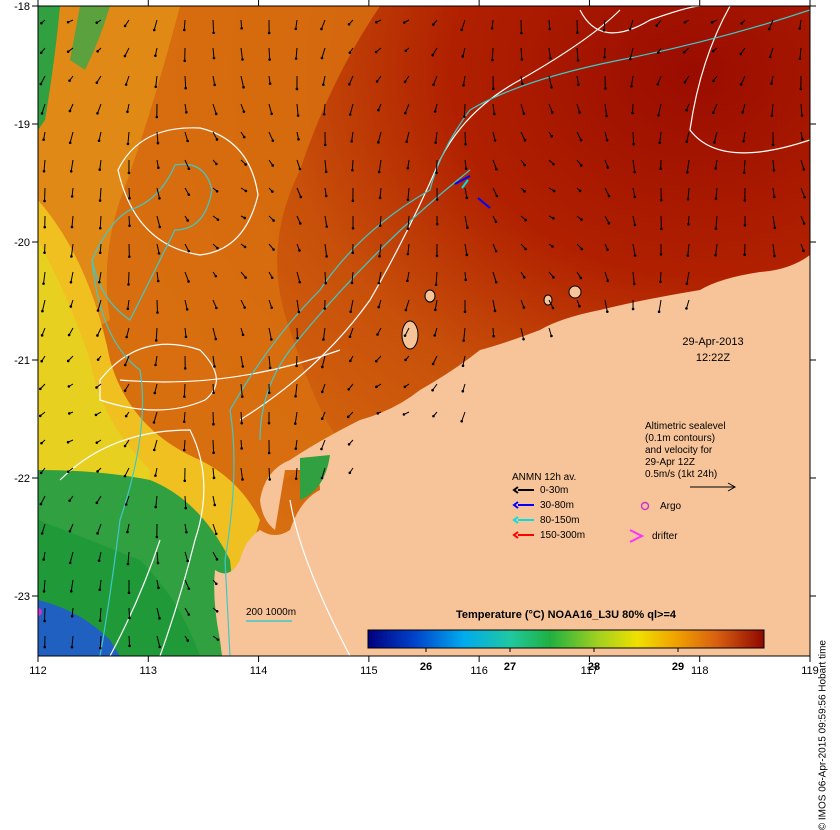 Image resolution: width=840 pixels, height=830 pixels. What do you see at coordinates (544, 477) in the screenshot?
I see `anmn-legend-title: ANMN 12h av.` at bounding box center [544, 477].